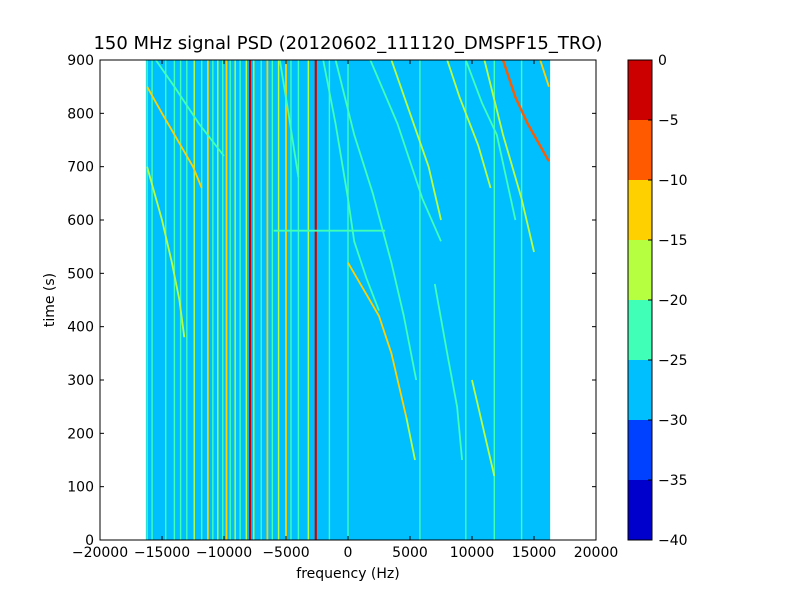 This screenshot has height=600, width=800. I want to click on colorbar-tick-label: 0, so click(662, 61).